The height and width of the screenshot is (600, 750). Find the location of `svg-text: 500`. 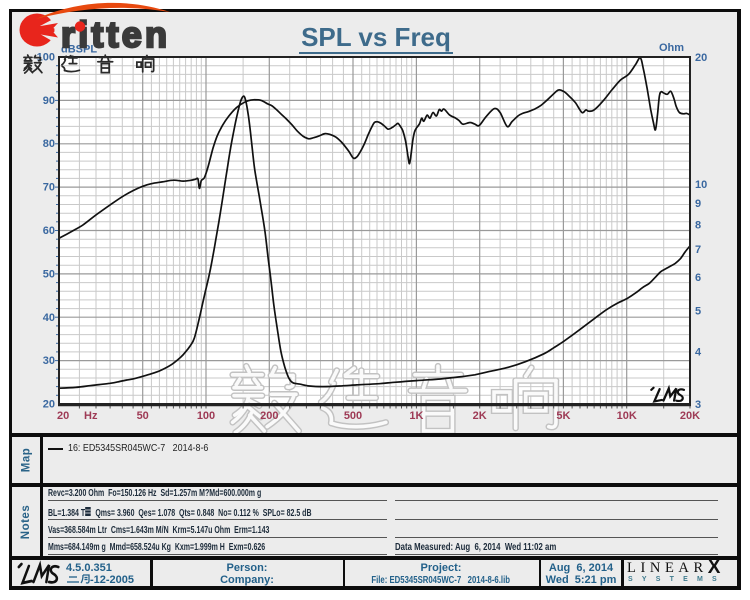

svg-text: 500 is located at coordinates (353, 416).